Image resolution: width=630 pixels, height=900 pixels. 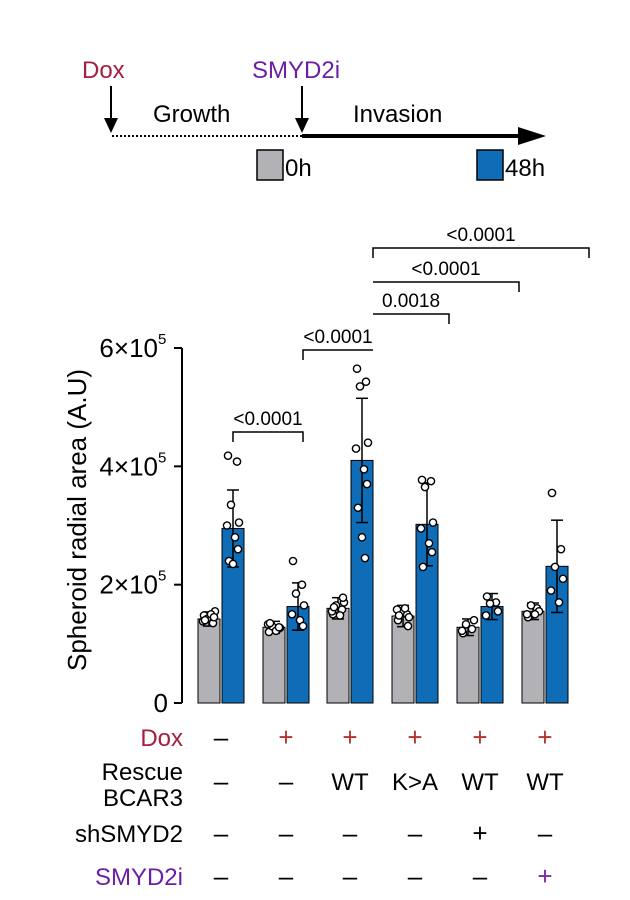 What do you see at coordinates (128, 585) in the screenshot?
I see `y-tick-label: 2×10` at bounding box center [128, 585].